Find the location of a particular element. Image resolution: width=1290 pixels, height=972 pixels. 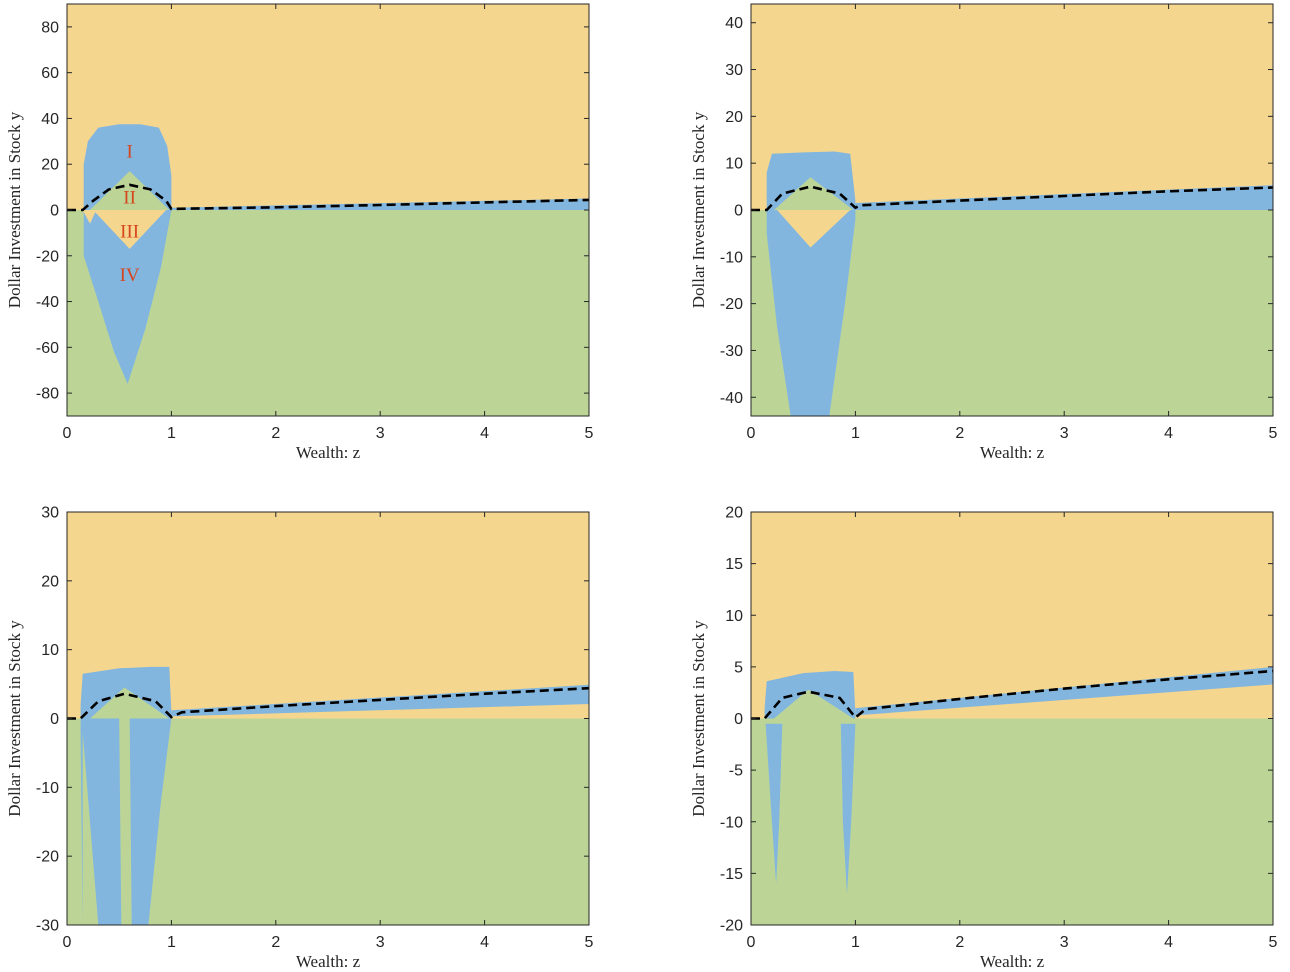

region-blue-lower-left is located at coordinates (101, 821).